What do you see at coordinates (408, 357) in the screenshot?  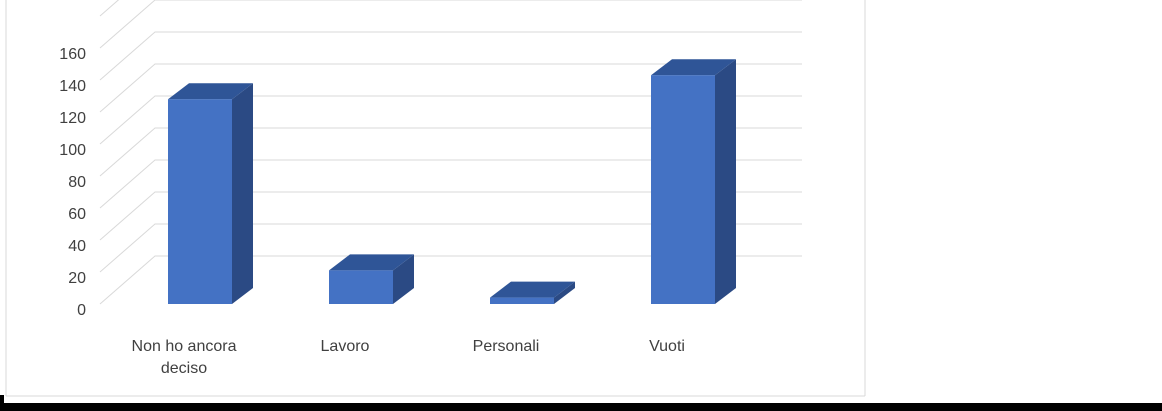 I see `x-axis-categories: Non ho ancora deciso Lavoro Personali Vuoti` at bounding box center [408, 357].